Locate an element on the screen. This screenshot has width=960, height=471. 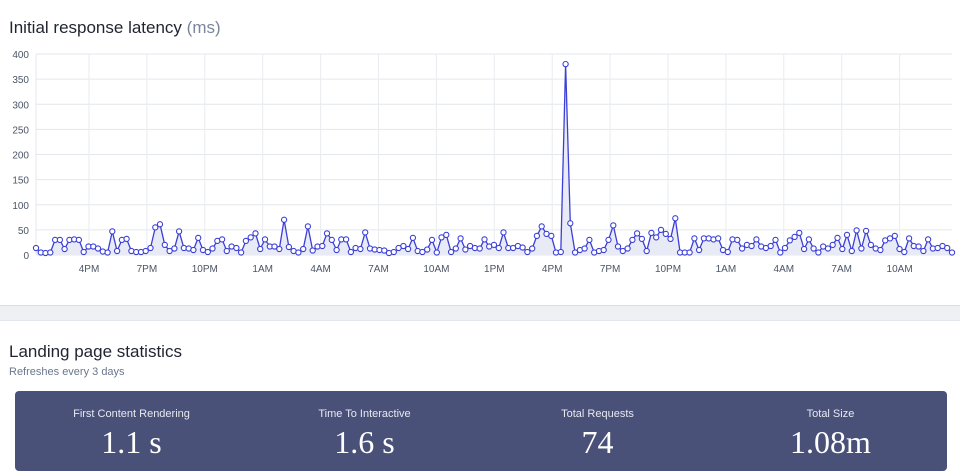
y-tick-label: 200 is located at coordinates (20, 156).